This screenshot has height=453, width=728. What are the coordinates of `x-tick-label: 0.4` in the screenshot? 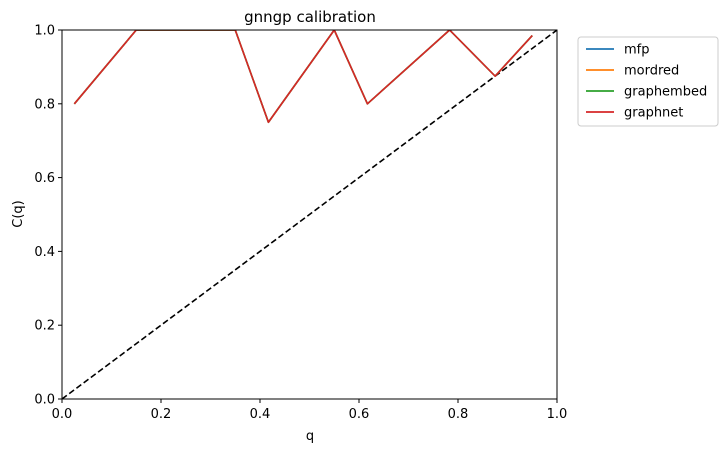 It's located at (260, 414).